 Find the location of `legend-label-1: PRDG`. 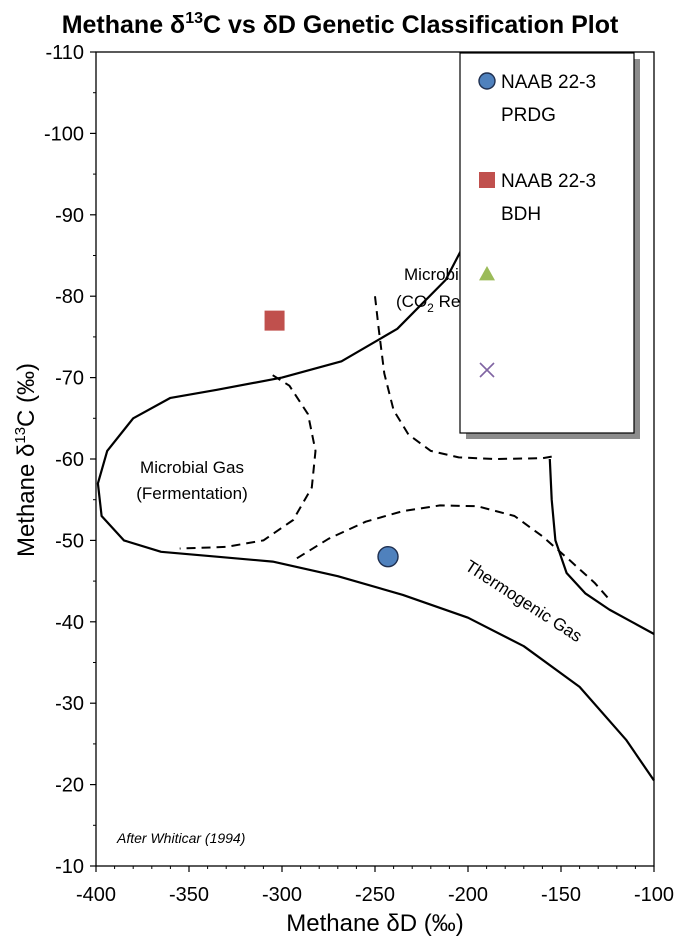

legend-label-1: PRDG is located at coordinates (528, 115).